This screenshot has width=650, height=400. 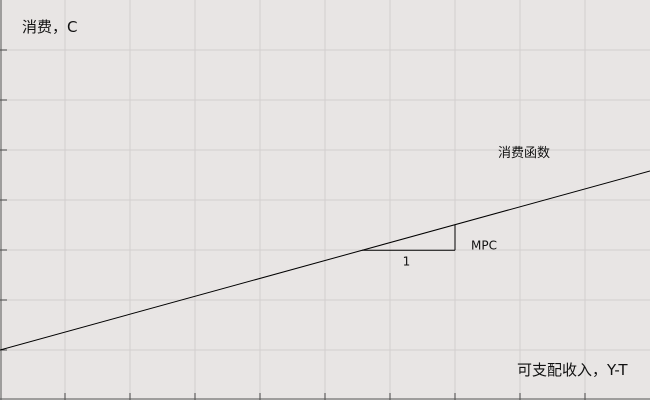 I want to click on slope-run-label: 1, so click(x=407, y=261).